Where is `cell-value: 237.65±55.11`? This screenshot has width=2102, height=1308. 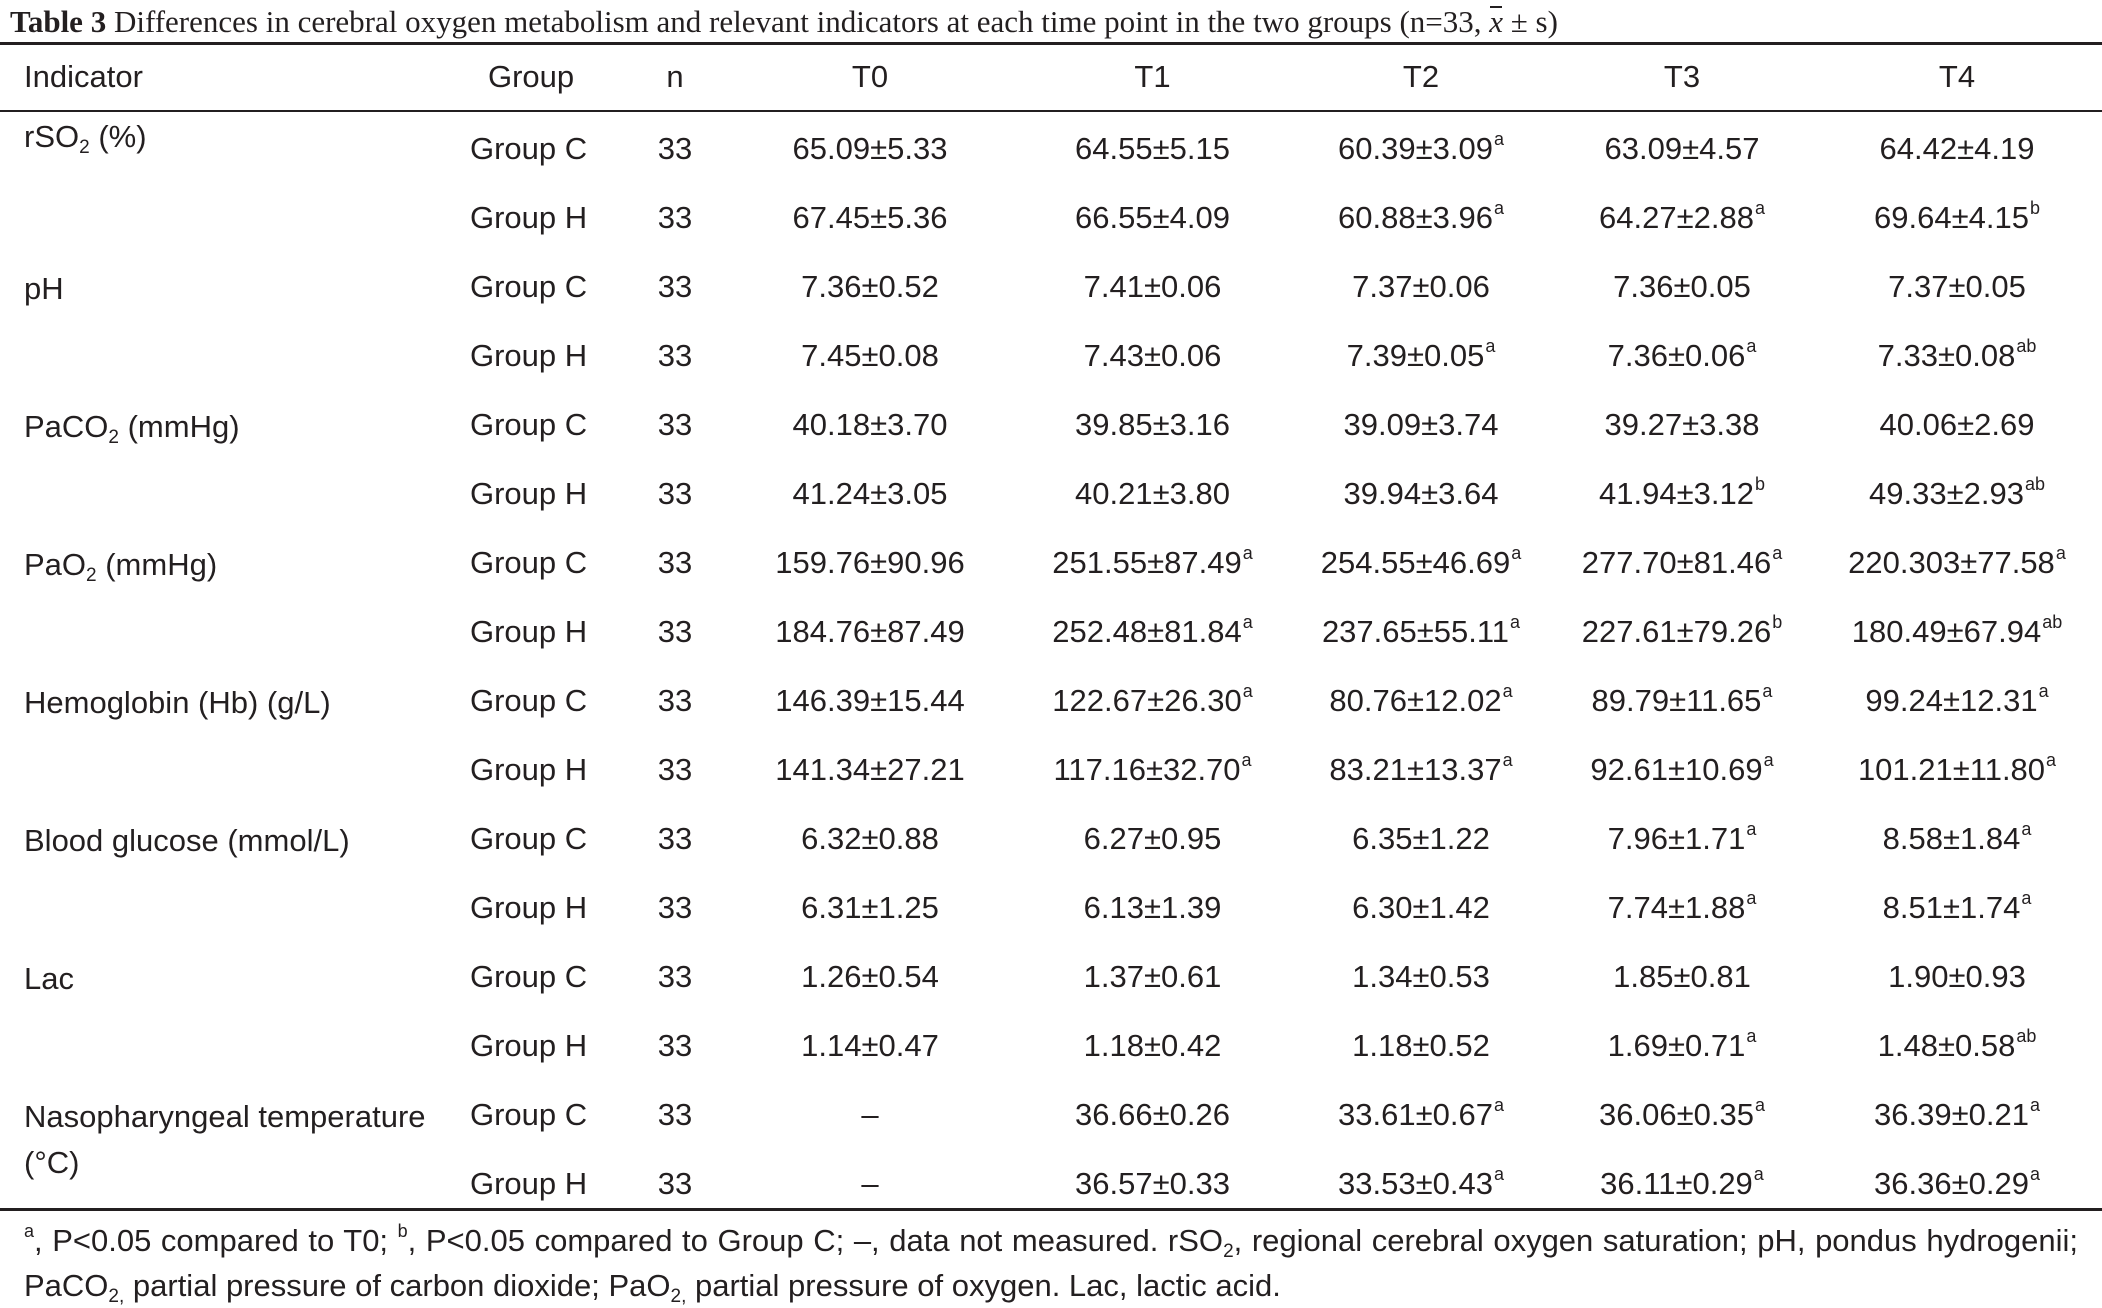 cell-value: 237.65±55.11 is located at coordinates (1415, 631).